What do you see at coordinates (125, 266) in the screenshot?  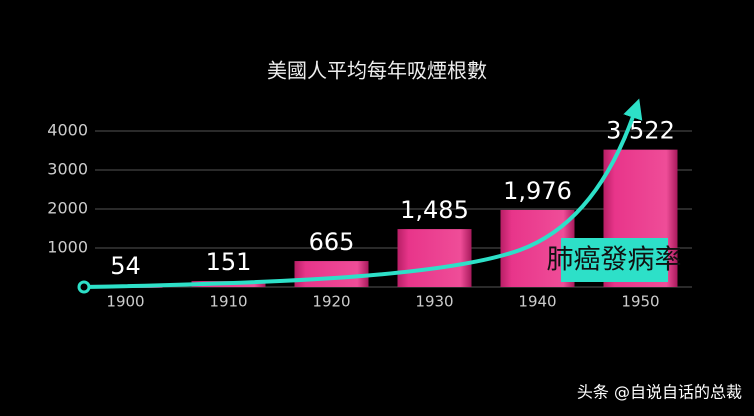 I see `value-label: 54` at bounding box center [125, 266].